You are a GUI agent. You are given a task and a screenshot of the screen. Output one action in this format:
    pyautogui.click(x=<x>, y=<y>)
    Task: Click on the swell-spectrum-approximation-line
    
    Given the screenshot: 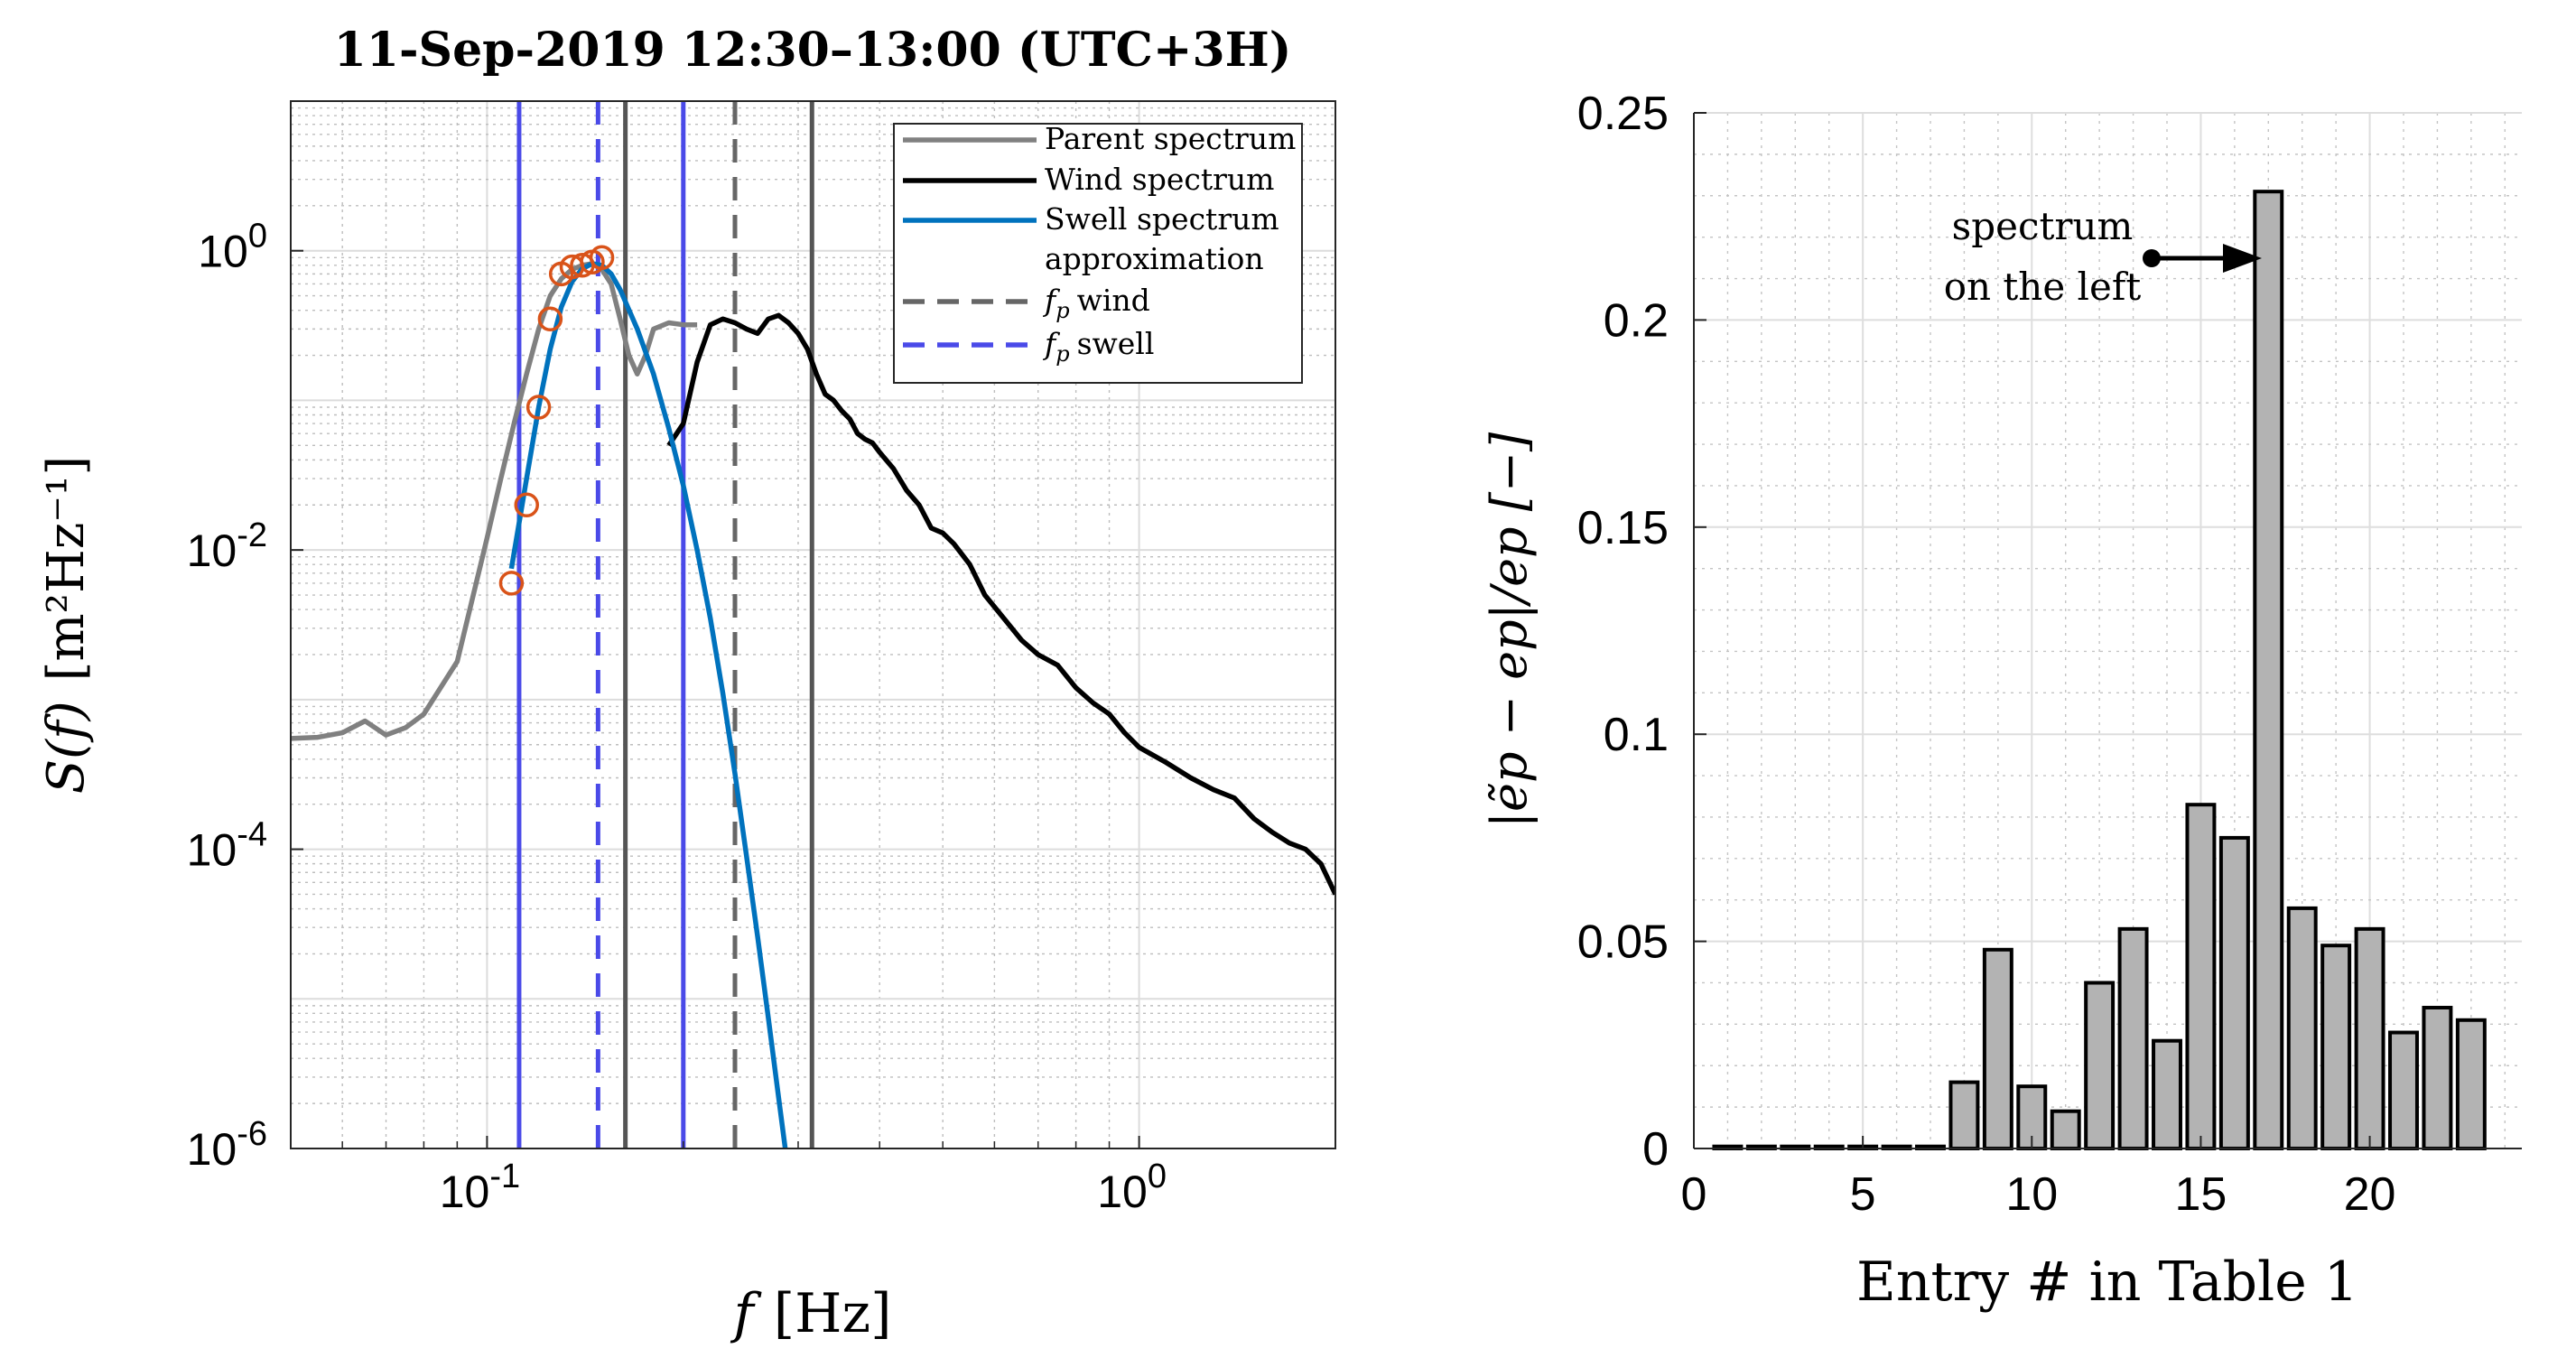 What is the action you would take?
    pyautogui.click(x=648, y=704)
    